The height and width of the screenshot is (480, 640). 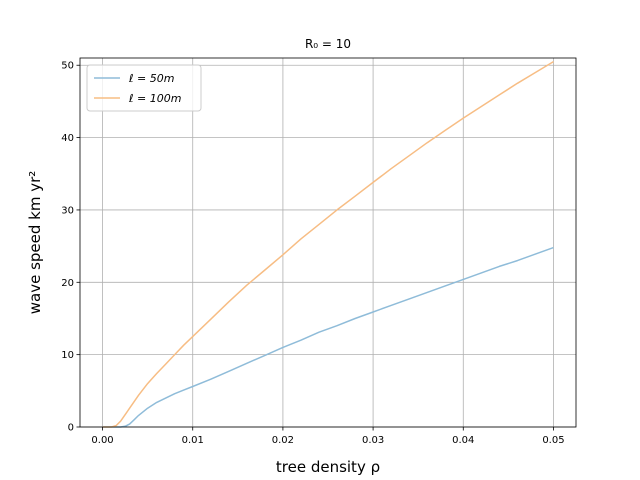 I want to click on x-tick-label: 0.05, so click(x=553, y=440).